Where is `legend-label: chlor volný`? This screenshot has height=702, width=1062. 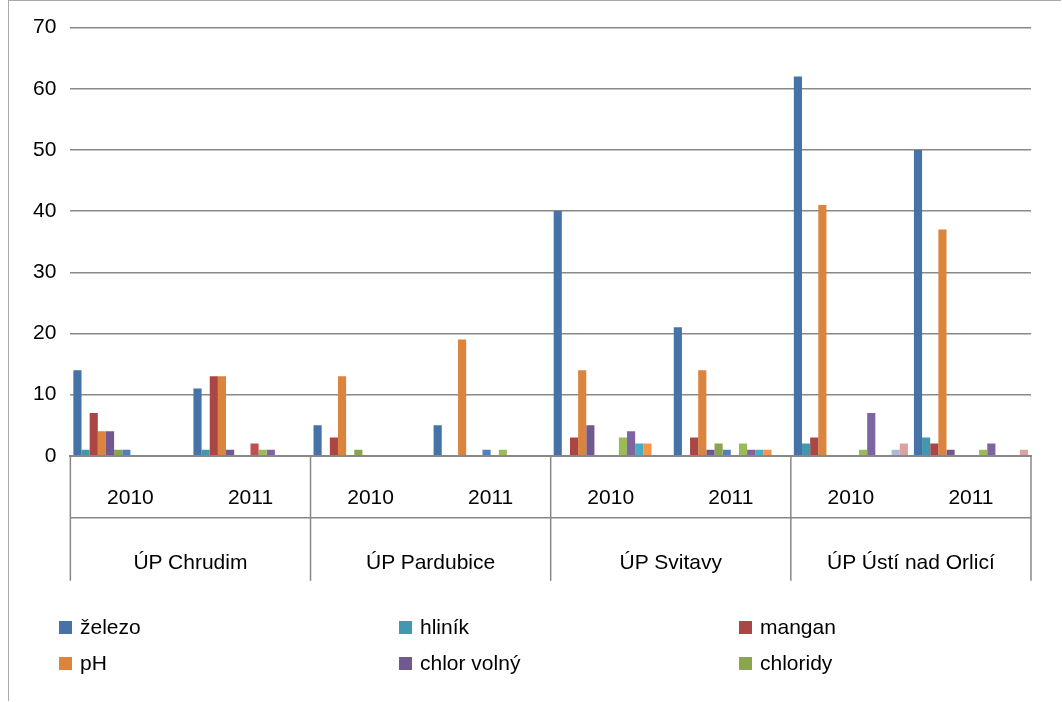 legend-label: chlor volný is located at coordinates (470, 663).